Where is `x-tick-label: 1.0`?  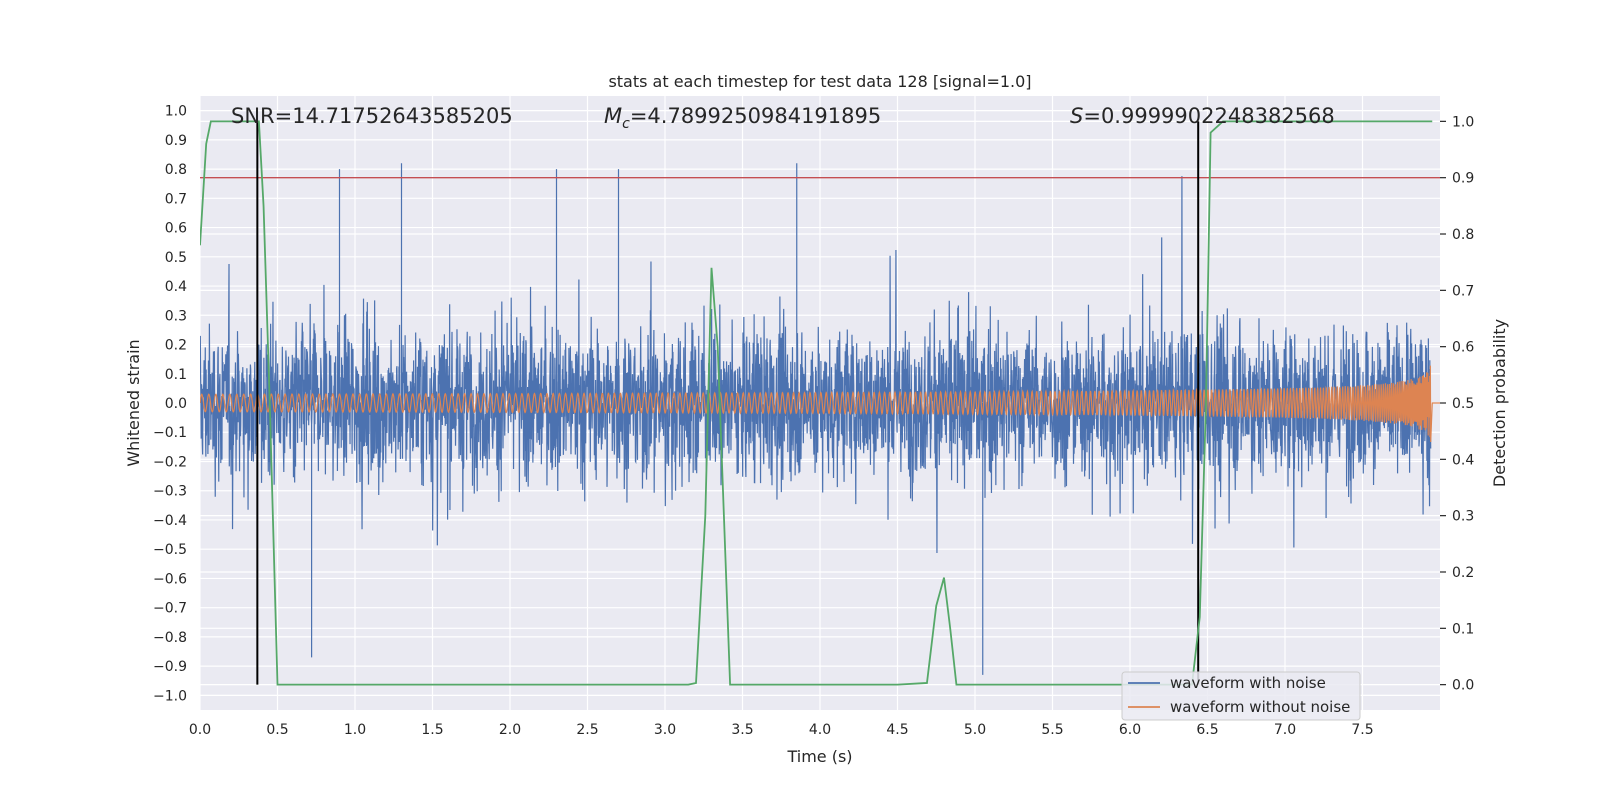
x-tick-label: 1.0 is located at coordinates (355, 730).